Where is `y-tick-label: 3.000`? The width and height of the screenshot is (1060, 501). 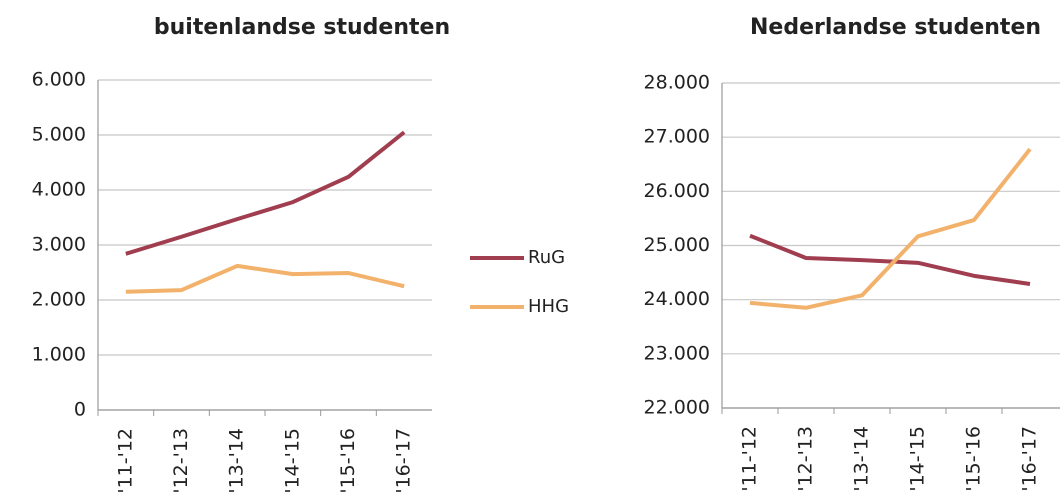
y-tick-label: 3.000 is located at coordinates (59, 245).